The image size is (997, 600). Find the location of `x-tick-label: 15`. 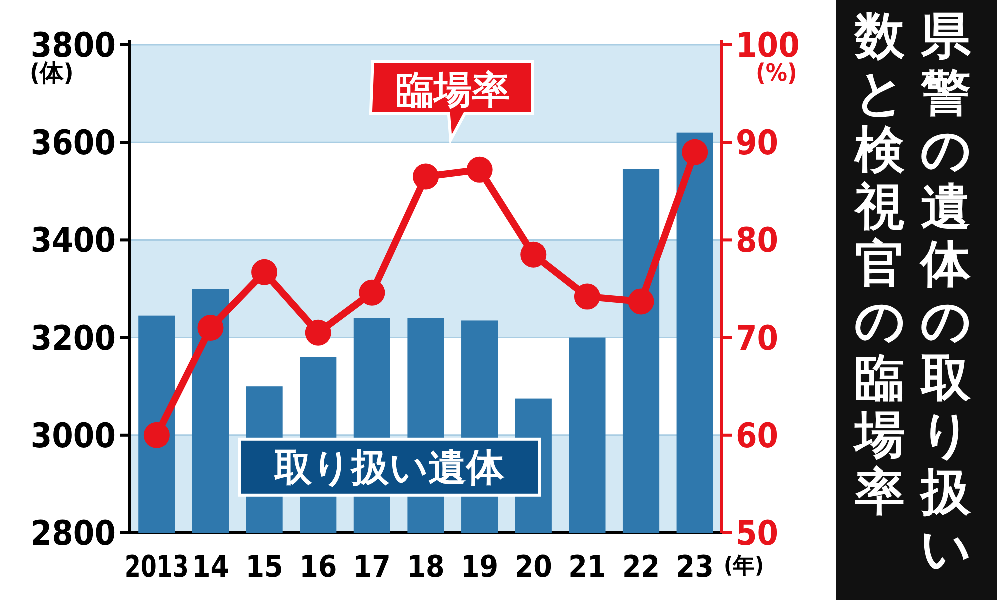

x-tick-label: 15 is located at coordinates (265, 567).